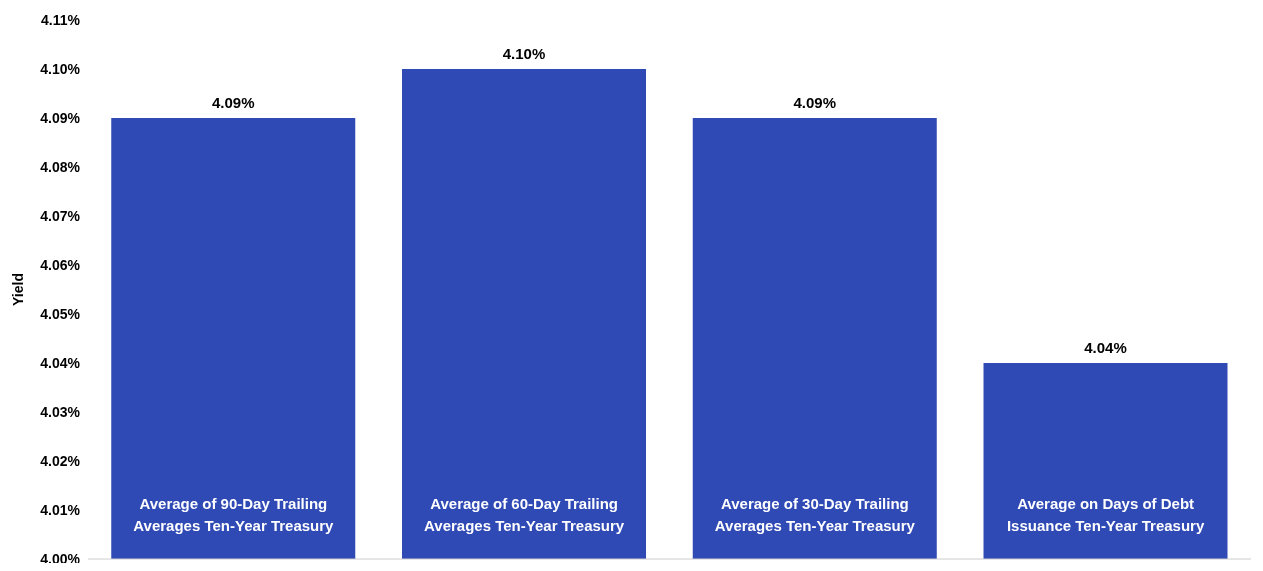 This screenshot has width=1263, height=571. I want to click on y-tick-label: 4.04%, so click(60, 362).